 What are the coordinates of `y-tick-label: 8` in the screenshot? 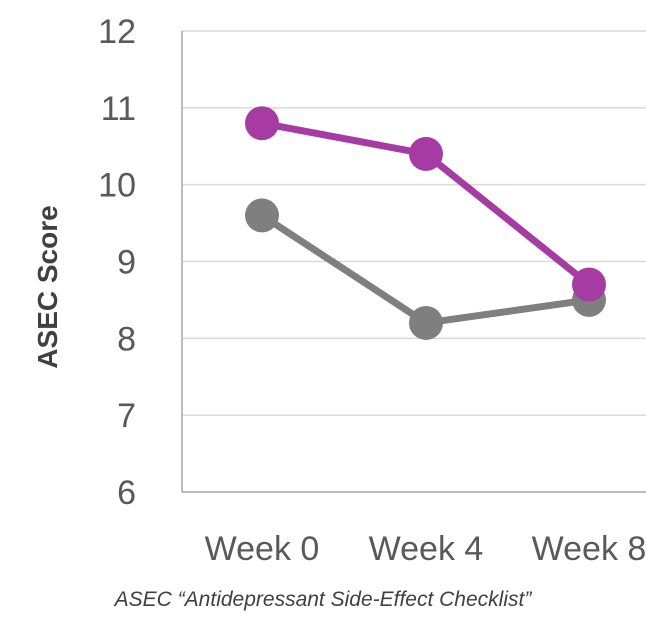 It's located at (126, 339).